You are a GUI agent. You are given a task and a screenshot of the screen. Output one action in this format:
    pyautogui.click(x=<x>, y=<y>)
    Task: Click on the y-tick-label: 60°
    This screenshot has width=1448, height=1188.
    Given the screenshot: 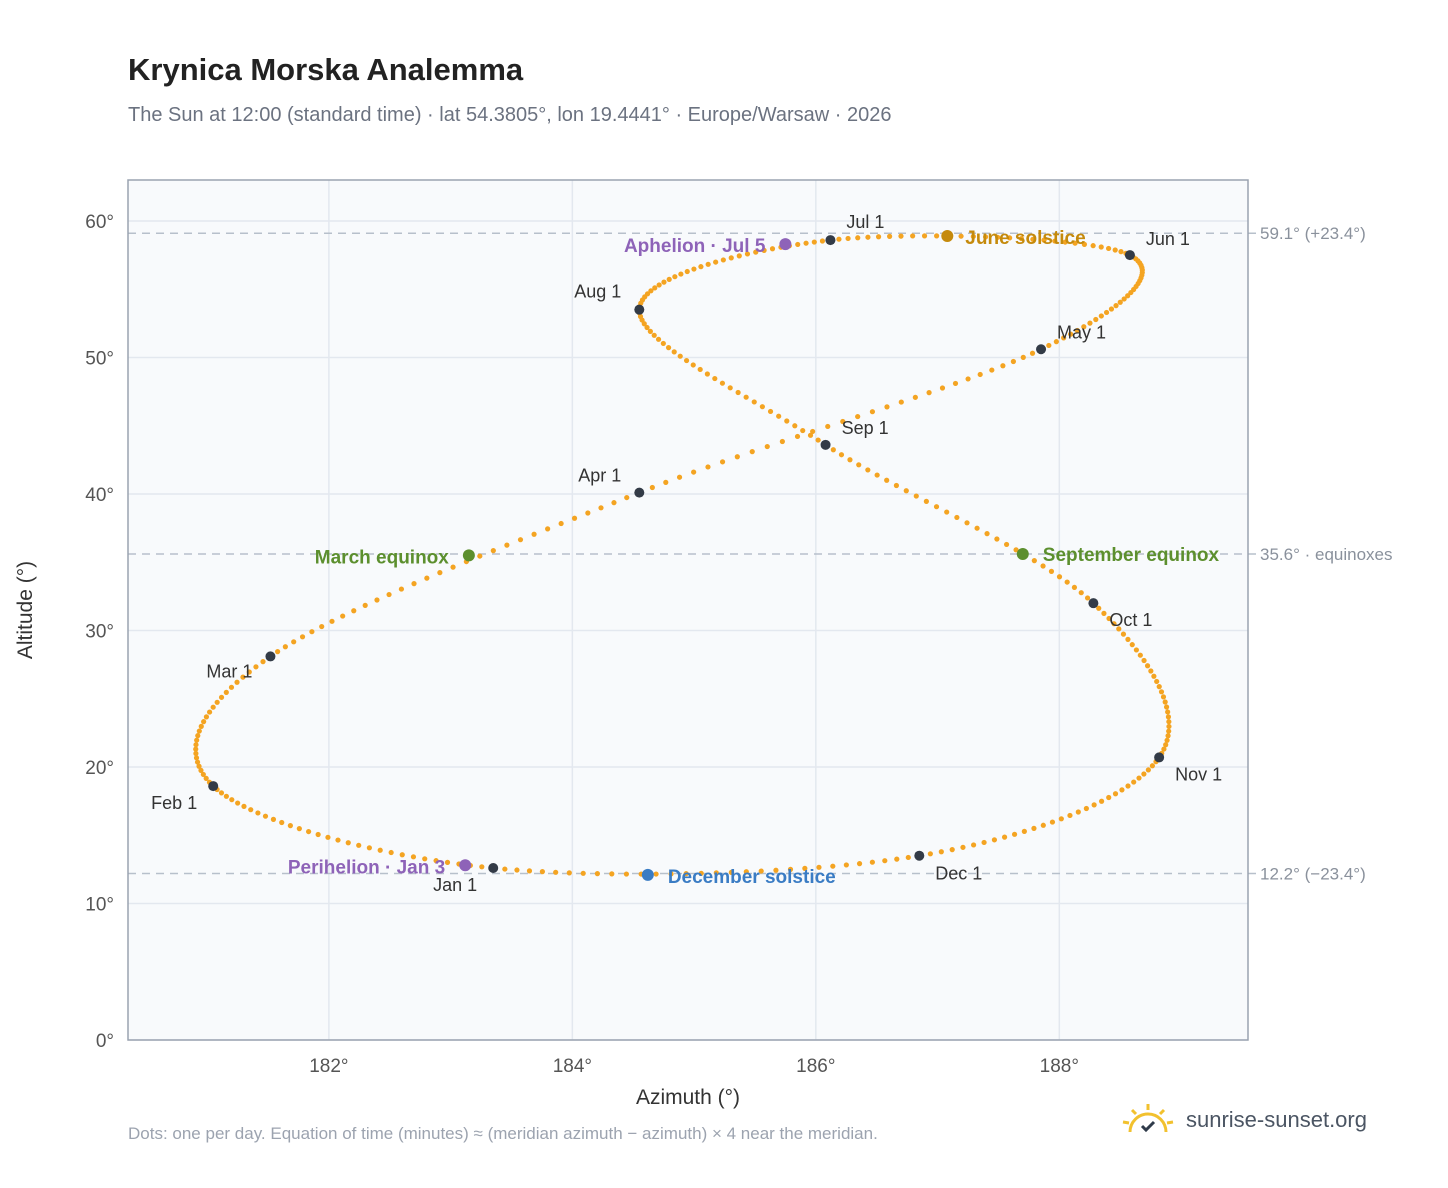 What is the action you would take?
    pyautogui.click(x=99, y=222)
    